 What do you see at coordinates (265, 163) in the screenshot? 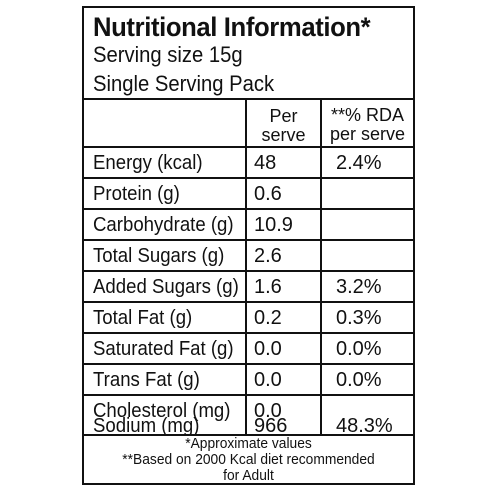
I see `per-serve-value: 48` at bounding box center [265, 163].